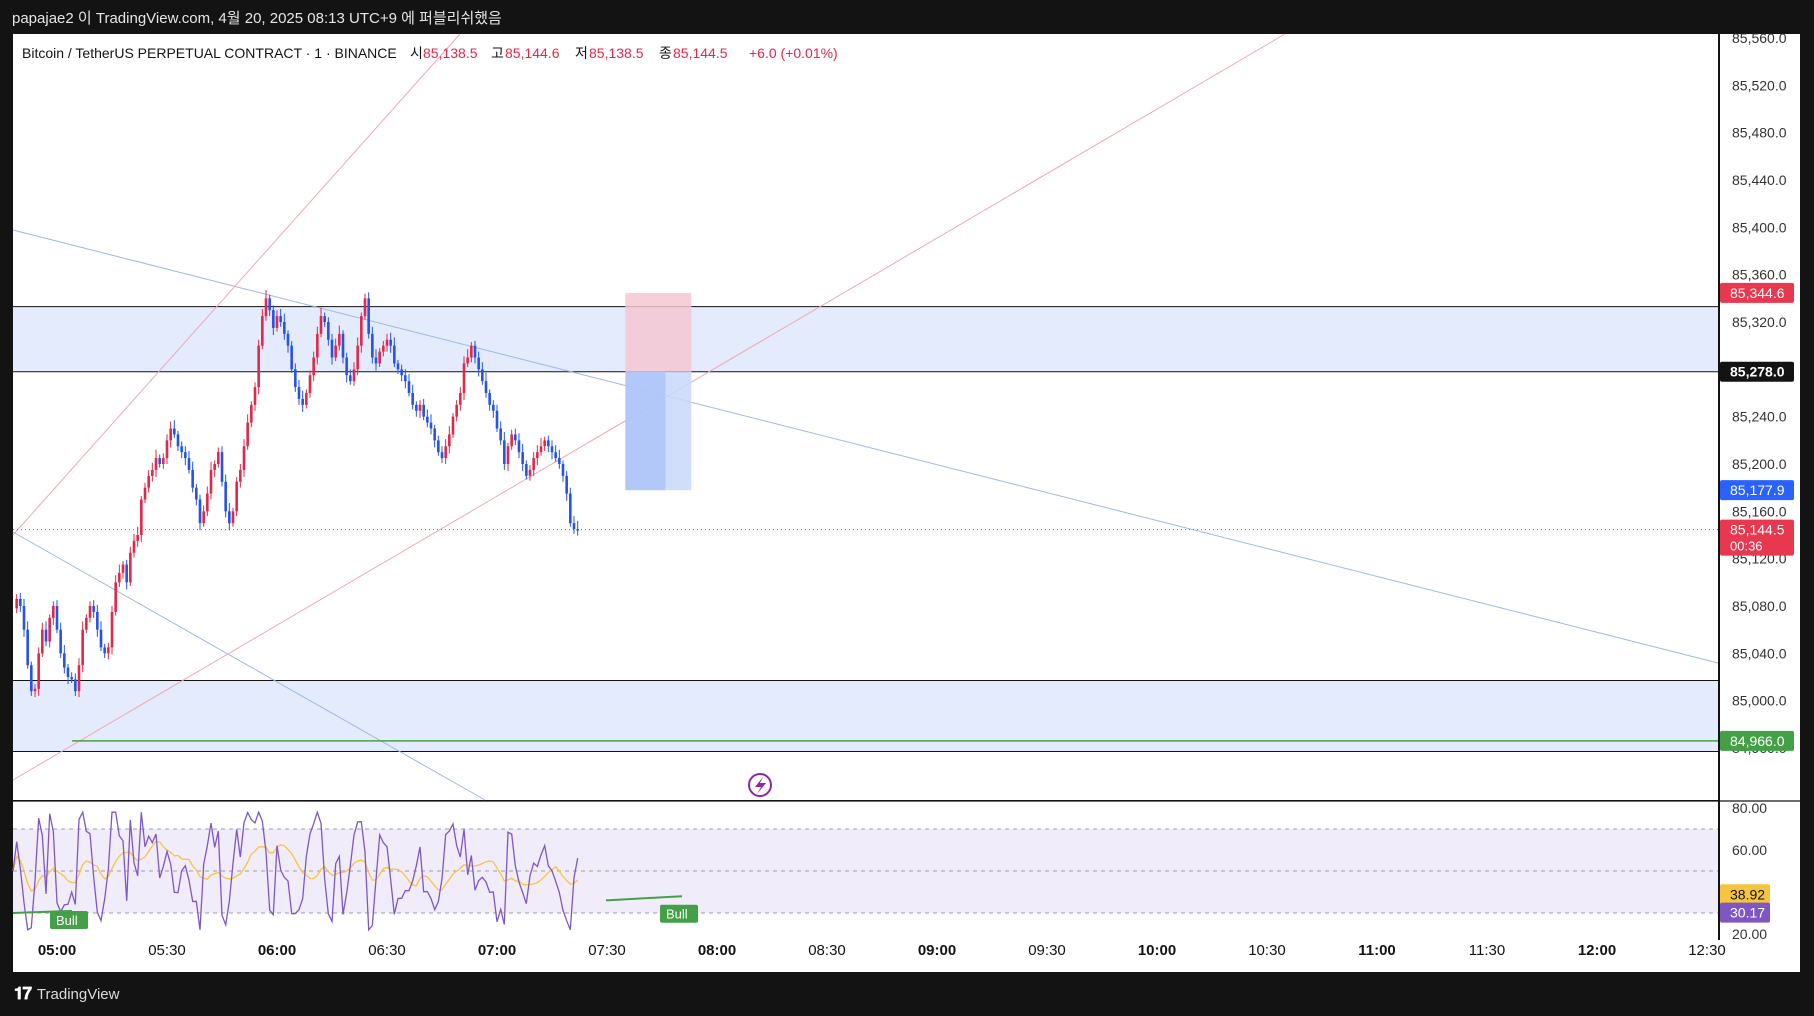 The image size is (1814, 1016). What do you see at coordinates (295, 871) in the screenshot?
I see `rsi-line` at bounding box center [295, 871].